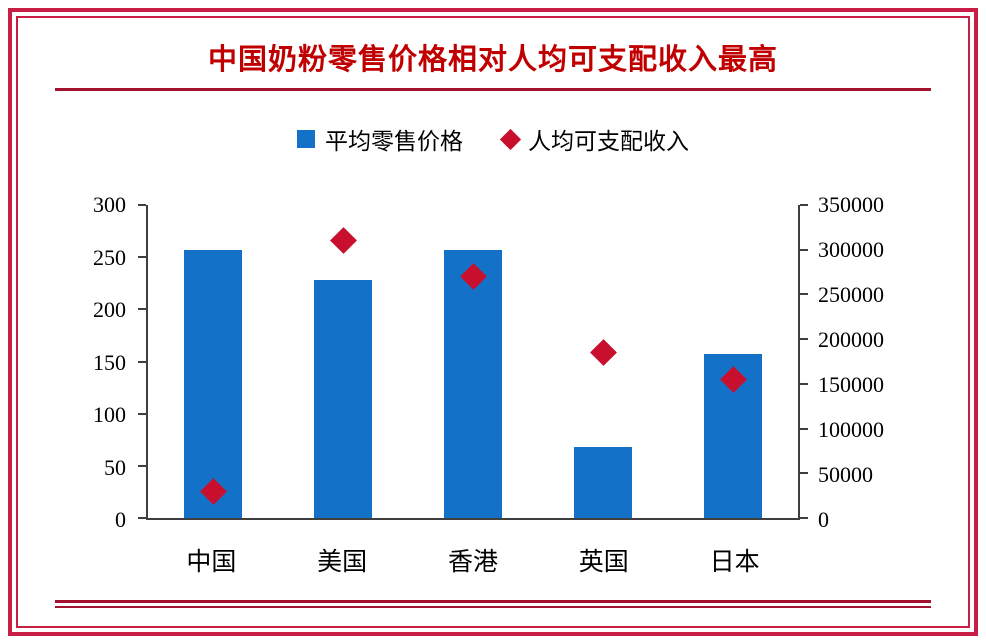 The height and width of the screenshot is (644, 986). I want to click on left-y-axis-label: 100, so click(109, 414).